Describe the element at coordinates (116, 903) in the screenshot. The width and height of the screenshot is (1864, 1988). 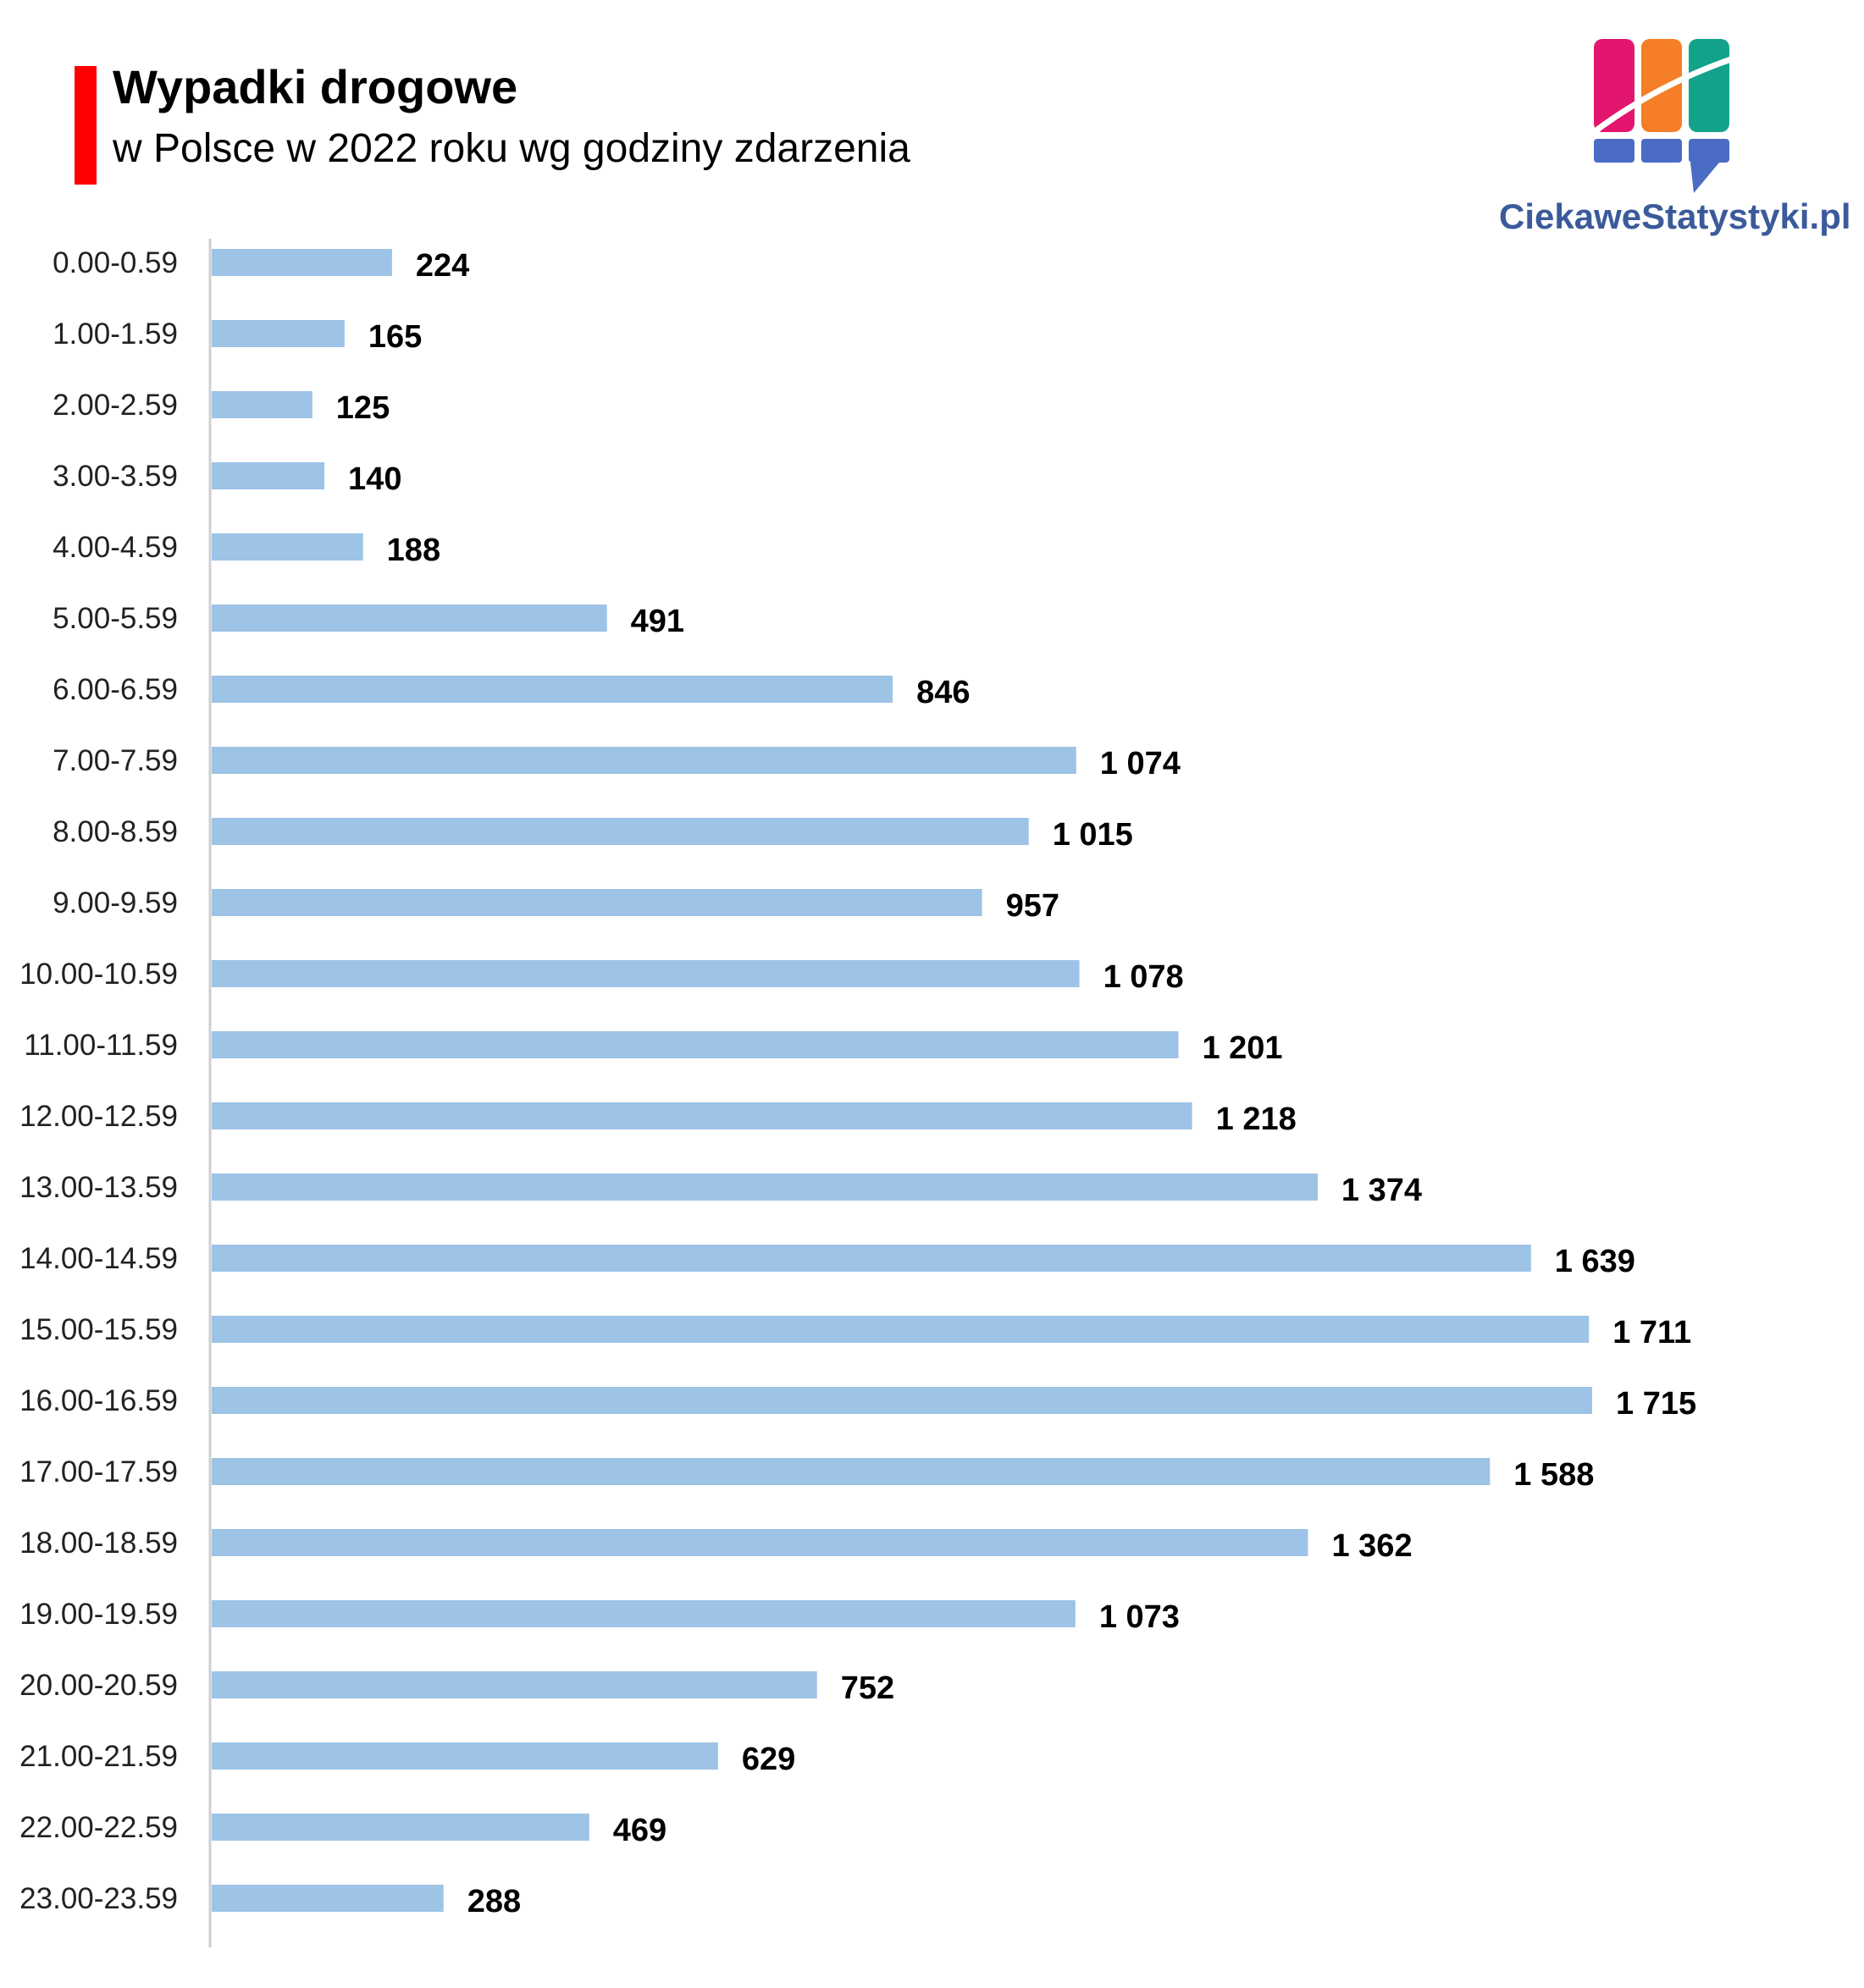
I see `category-label: 9.00-9.59` at that location.